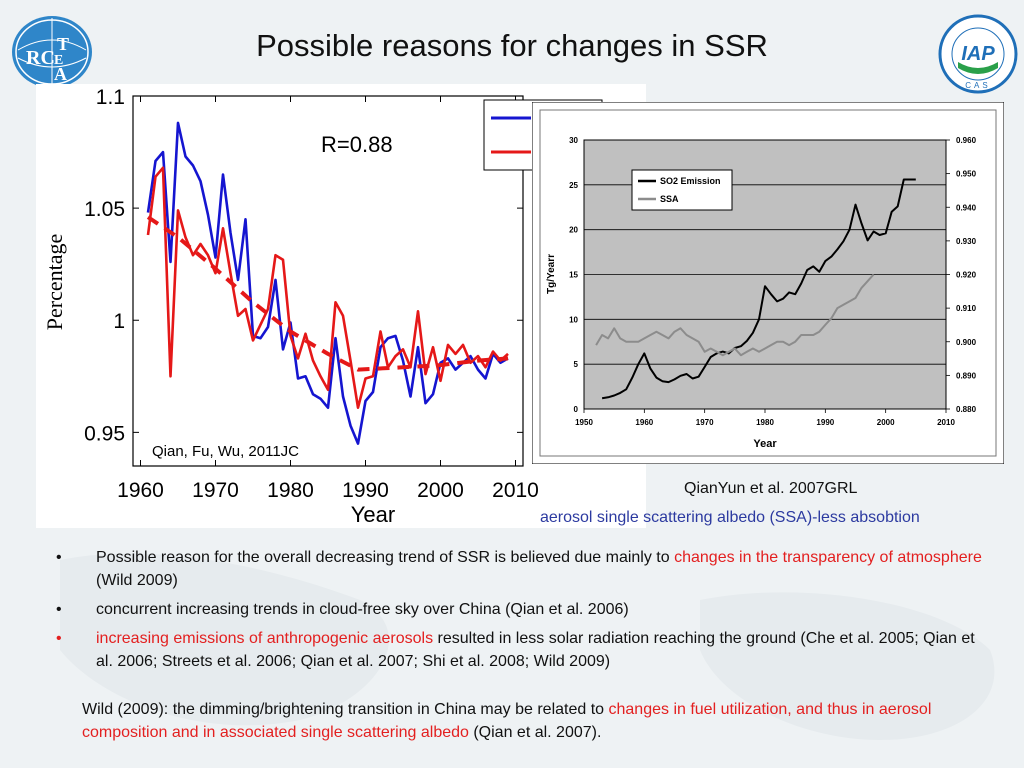 This screenshot has height=768, width=1024. I want to click on chart2-left-tick-label: 25, so click(573, 185).